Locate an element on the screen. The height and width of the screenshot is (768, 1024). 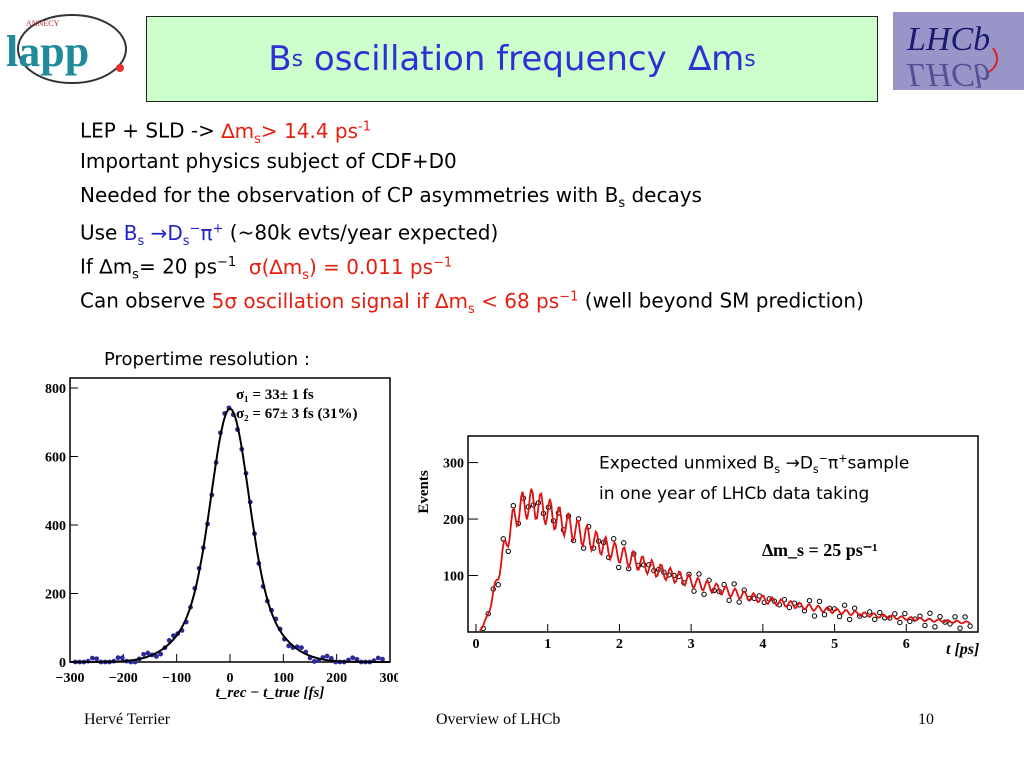
delta-symbol: ∆ is located at coordinates (700, 59).